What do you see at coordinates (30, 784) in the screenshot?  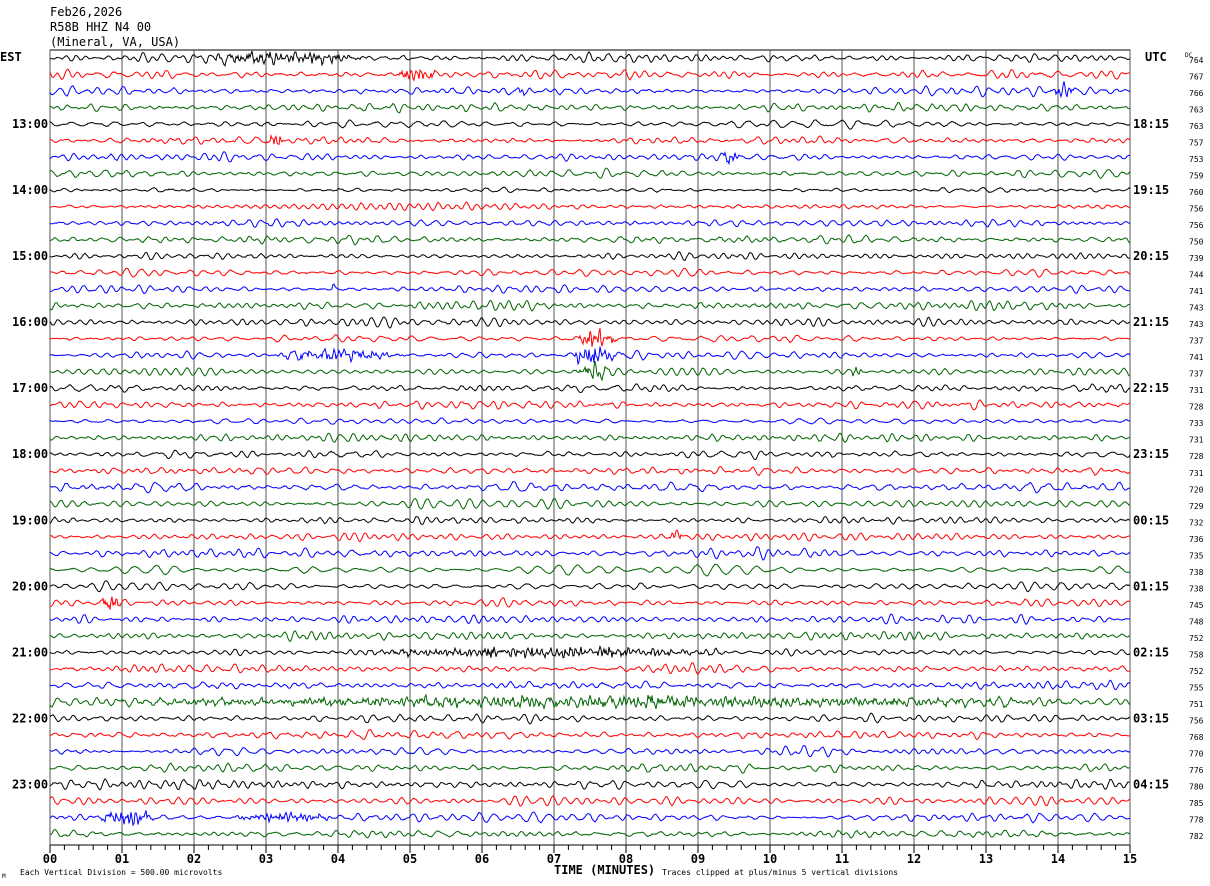 I see `left-hour-label: 23:00` at bounding box center [30, 784].